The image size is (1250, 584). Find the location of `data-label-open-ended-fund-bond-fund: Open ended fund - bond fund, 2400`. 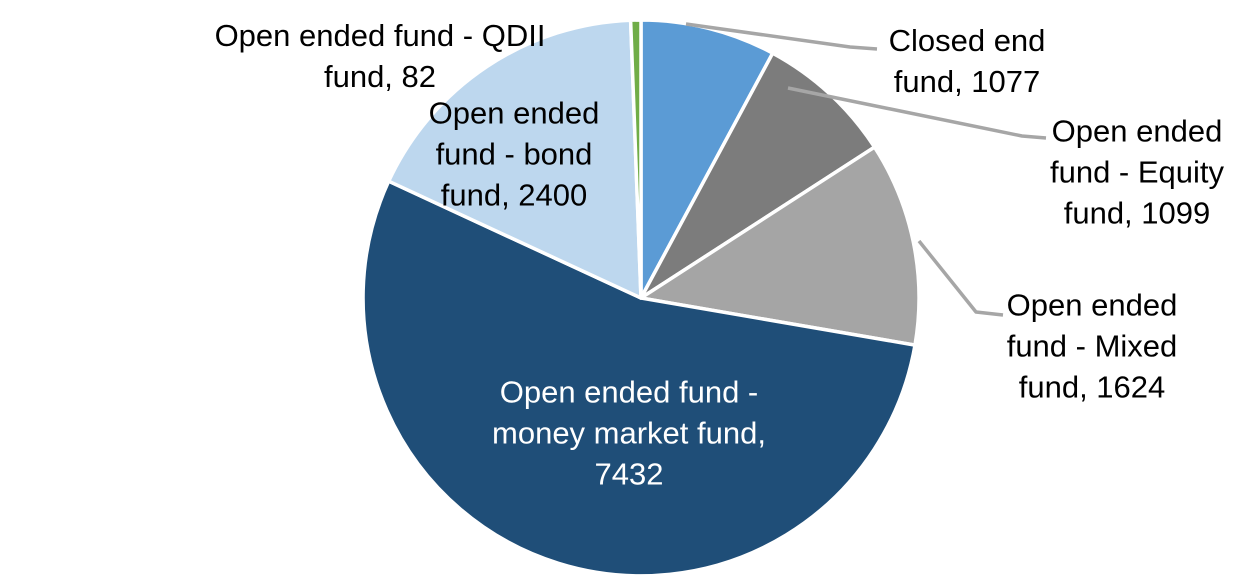

data-label-open-ended-fund-bond-fund: Open ended fund - bond fund, 2400 is located at coordinates (514, 154).